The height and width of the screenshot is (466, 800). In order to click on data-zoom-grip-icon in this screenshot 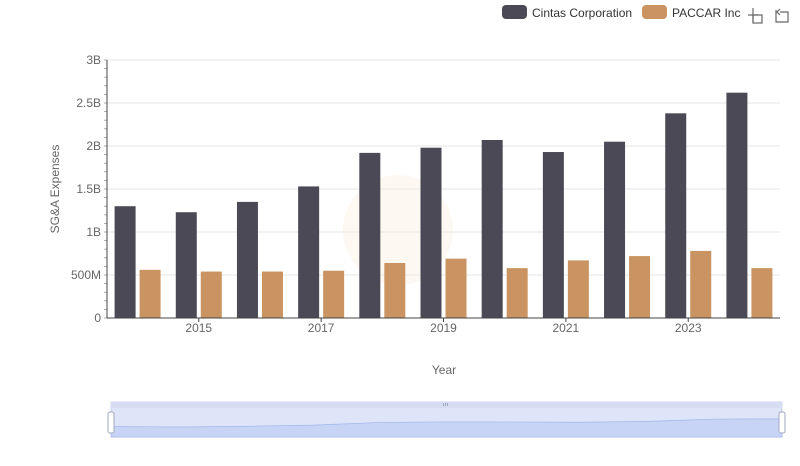, I will do `click(445, 404)`.